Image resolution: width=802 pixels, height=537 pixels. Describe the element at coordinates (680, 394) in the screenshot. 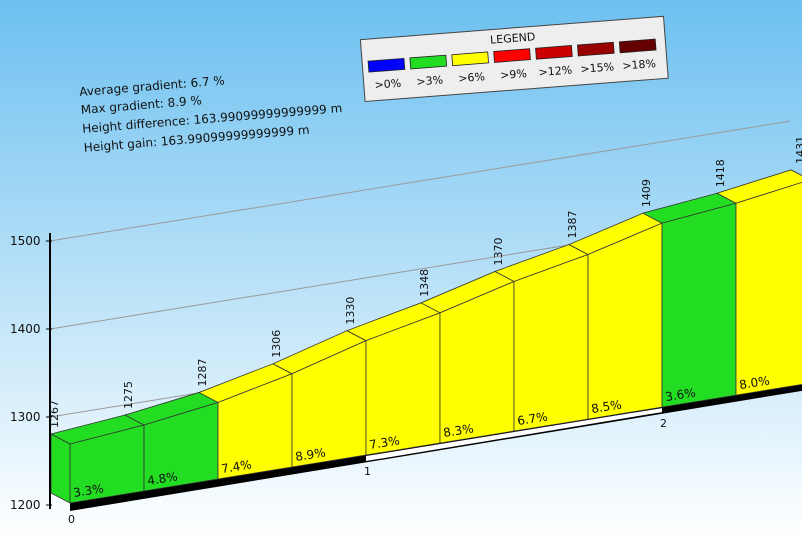

I see `gradient-label: 3.6%` at that location.